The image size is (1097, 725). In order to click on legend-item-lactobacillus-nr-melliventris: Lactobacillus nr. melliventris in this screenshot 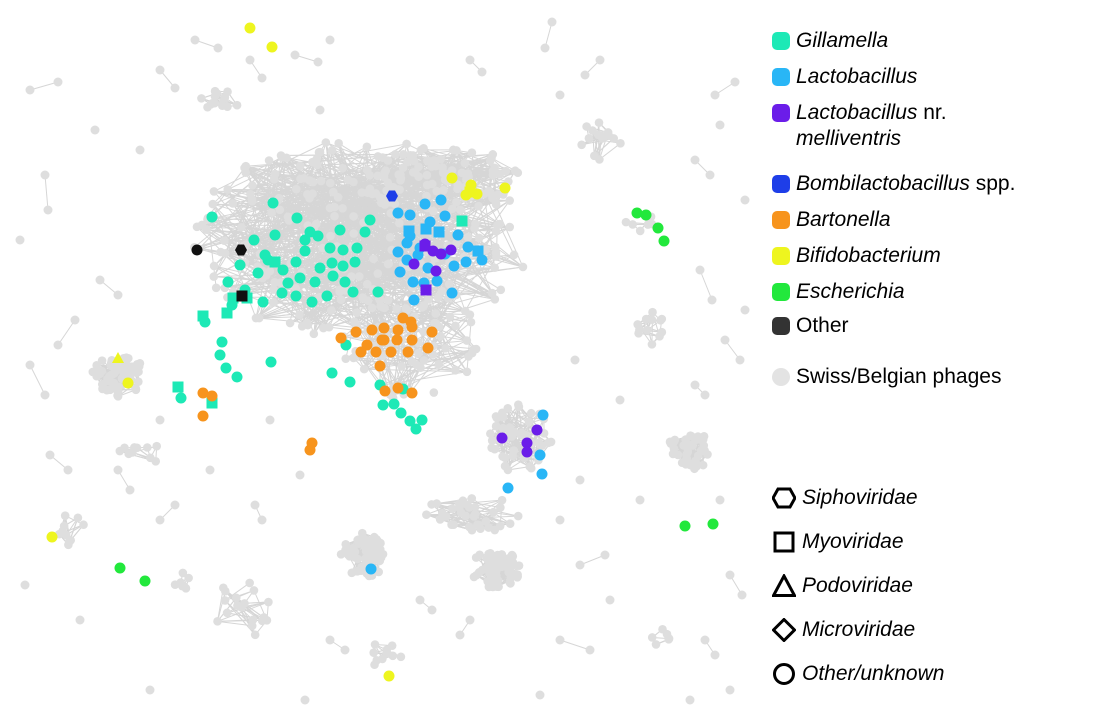, I will do `click(859, 126)`.